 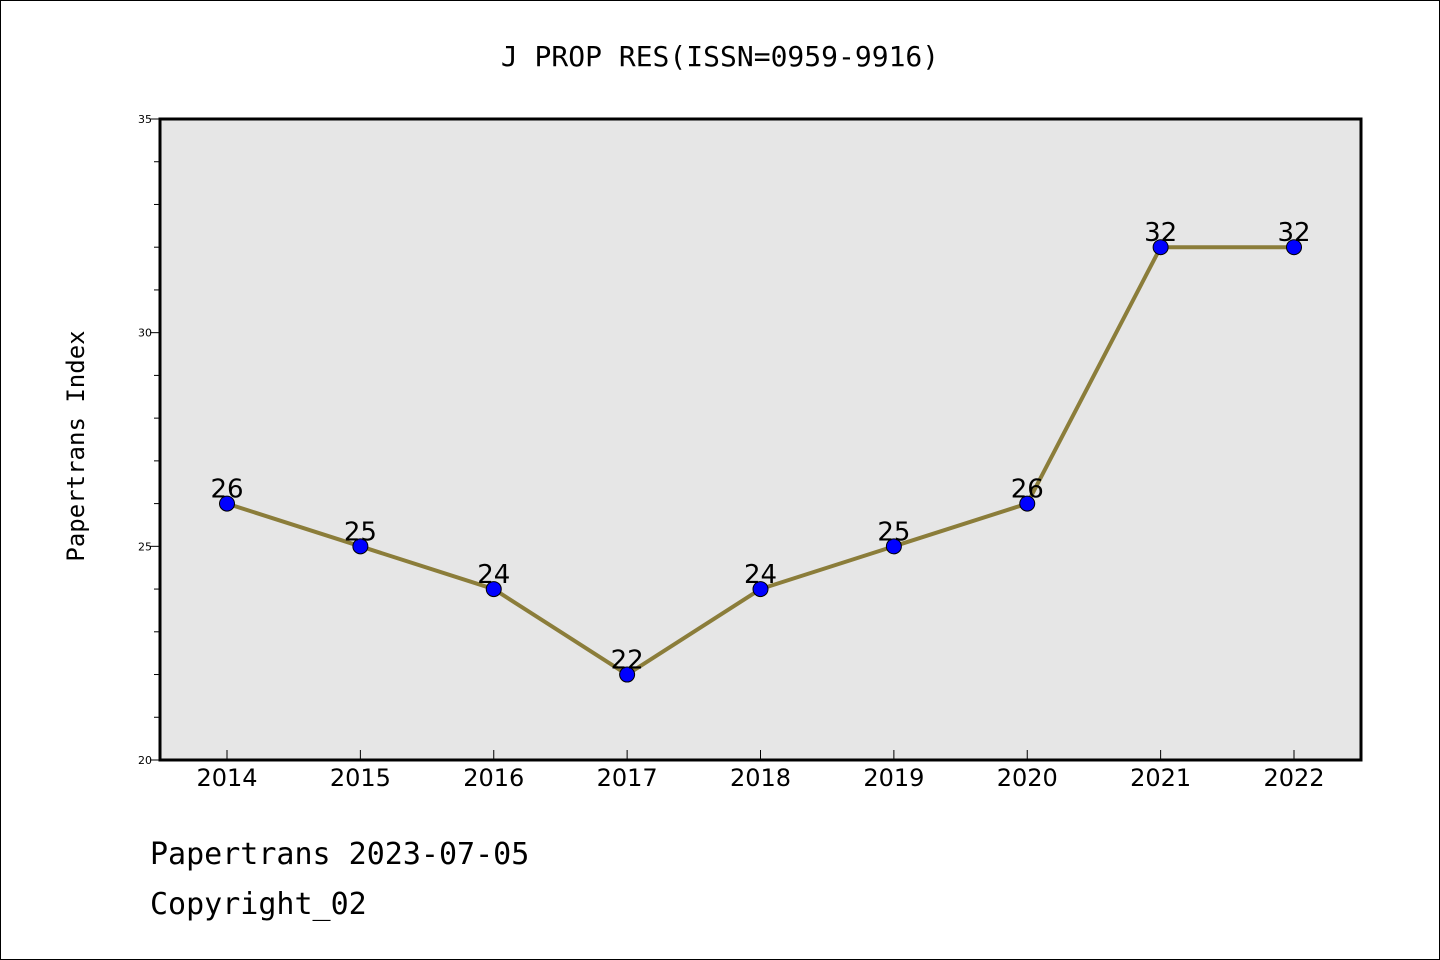 What do you see at coordinates (627, 778) in the screenshot?
I see `x-tick-label: 2017` at bounding box center [627, 778].